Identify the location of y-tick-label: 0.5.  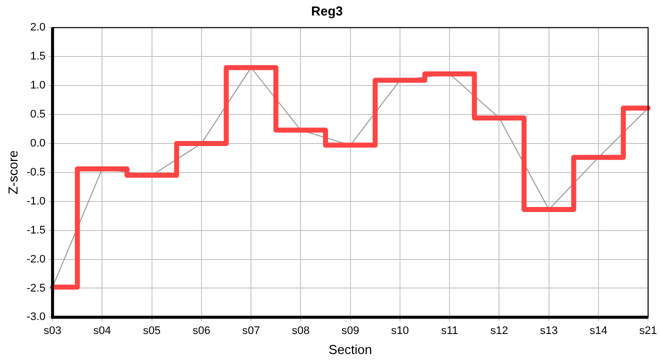
(38, 114).